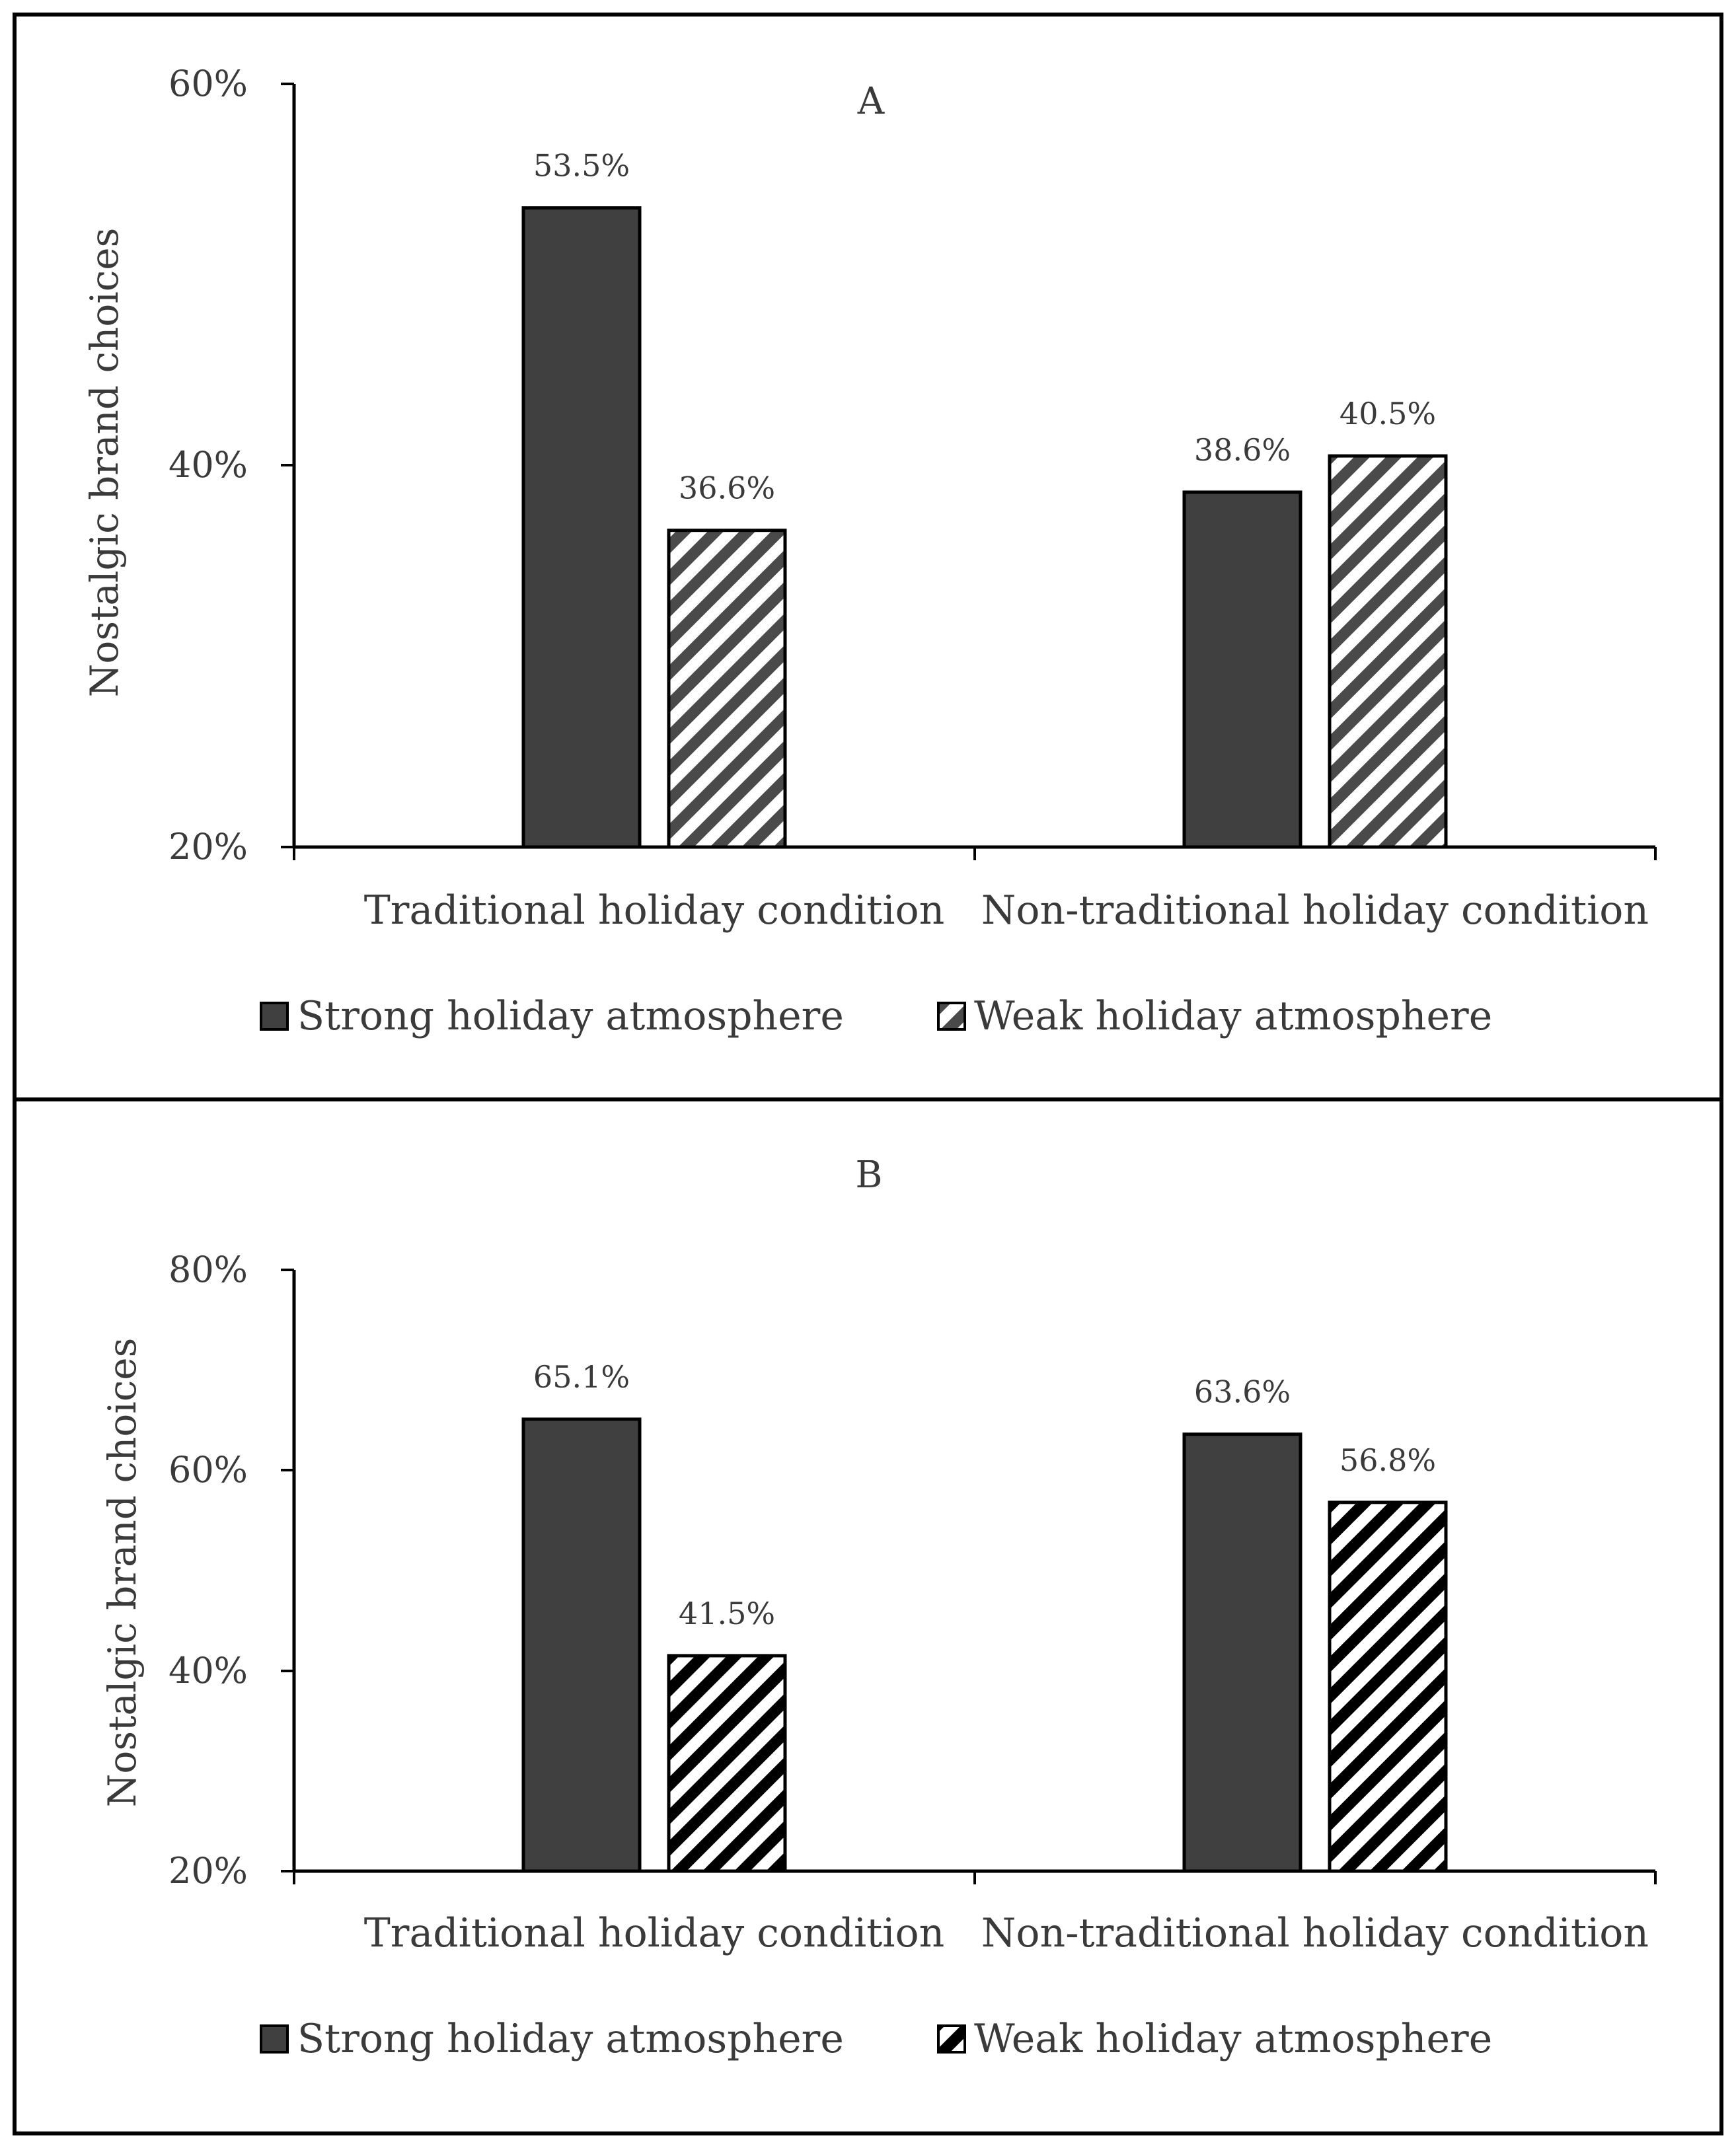  What do you see at coordinates (208, 1470) in the screenshot?
I see `panel-b-ytick-label: 60%` at bounding box center [208, 1470].